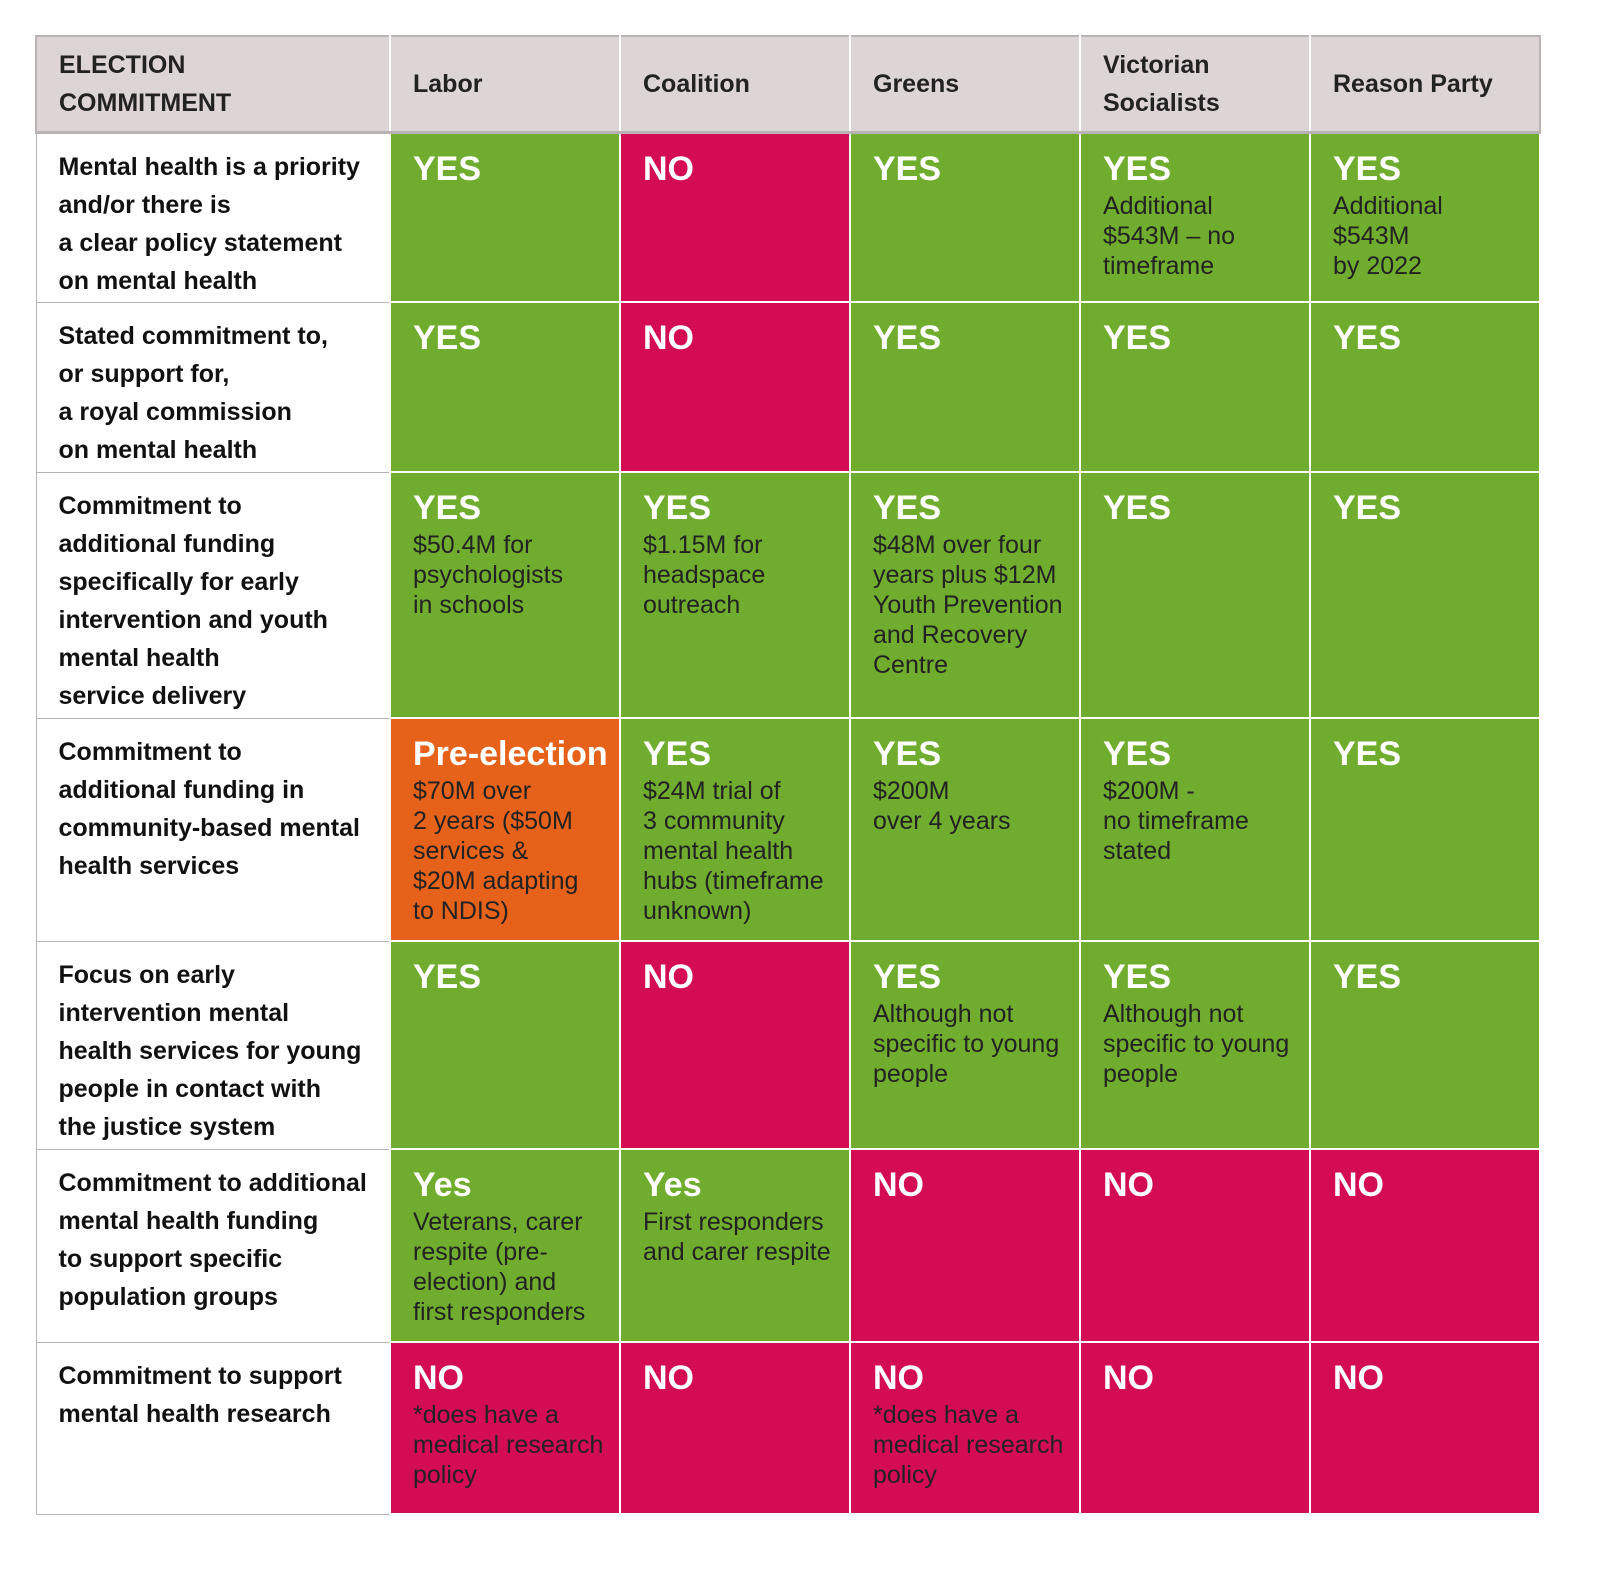 The height and width of the screenshot is (1575, 1600). Describe the element at coordinates (965, 84) in the screenshot. I see `header-party-greens: Greens` at that location.